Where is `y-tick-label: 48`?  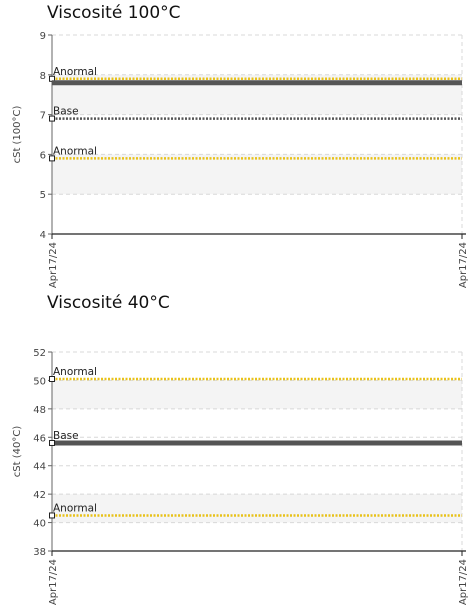 y-tick-label: 48 is located at coordinates (39, 410).